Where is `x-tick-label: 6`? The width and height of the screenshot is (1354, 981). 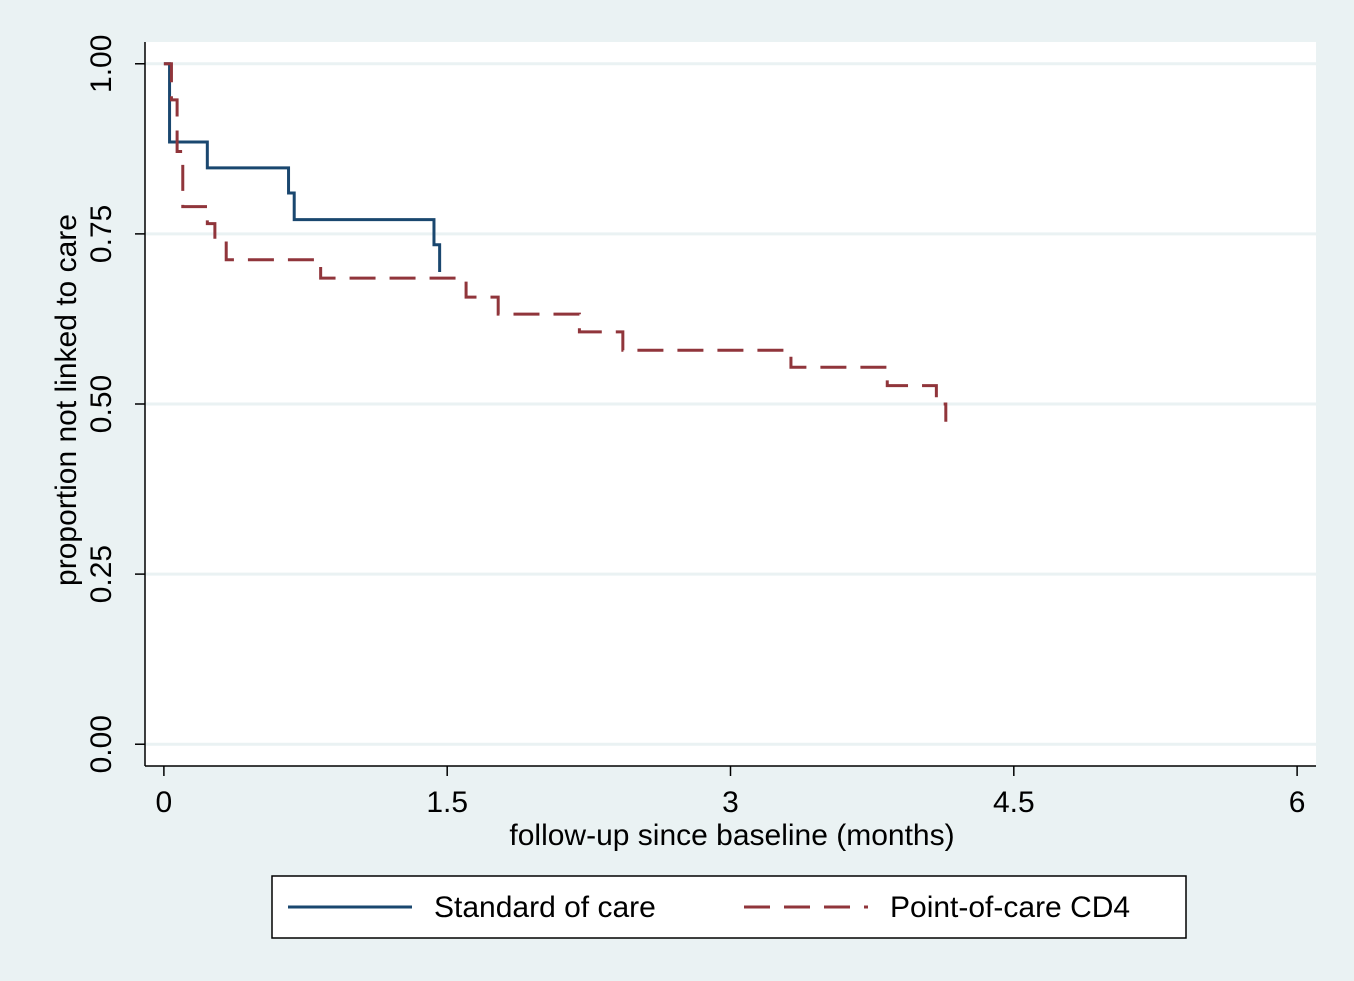
x-tick-label: 6 is located at coordinates (1297, 802).